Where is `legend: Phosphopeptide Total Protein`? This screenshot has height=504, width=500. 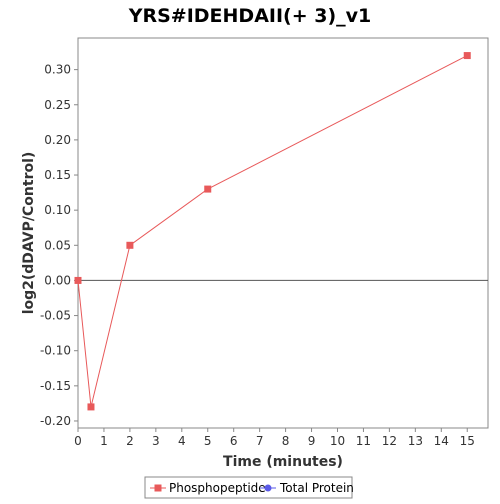
legend: Phosphopeptide Total Protein is located at coordinates (249, 487).